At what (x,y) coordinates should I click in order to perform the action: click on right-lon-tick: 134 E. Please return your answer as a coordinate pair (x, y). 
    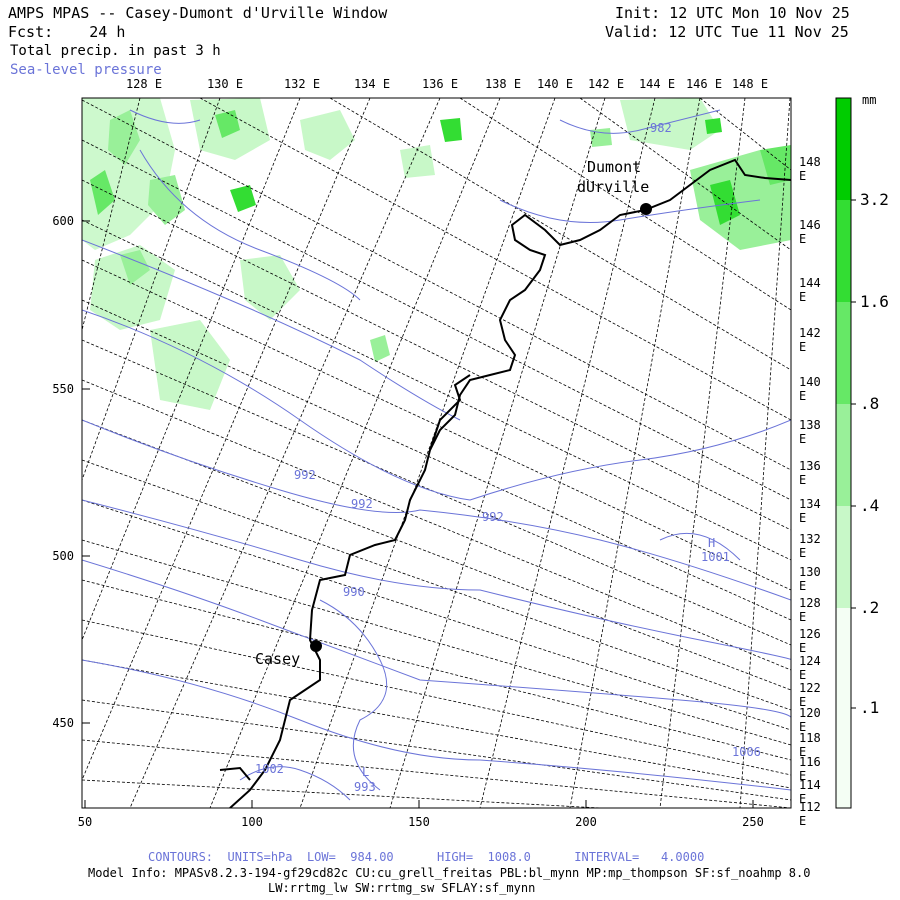
    Looking at the image, I should click on (810, 511).